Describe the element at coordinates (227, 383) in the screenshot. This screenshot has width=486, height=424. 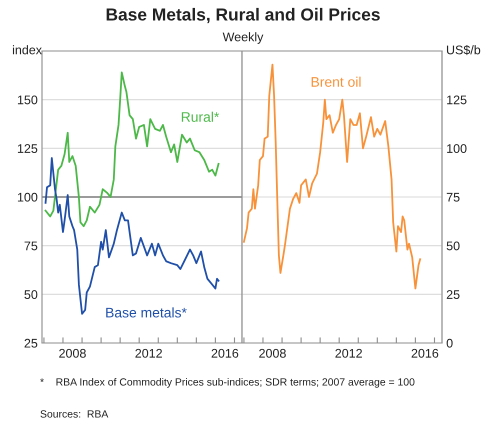
I see `text: * RBA Index of Commodity Prices sub-indices; SDR terms; 2007 average = 100` at that location.